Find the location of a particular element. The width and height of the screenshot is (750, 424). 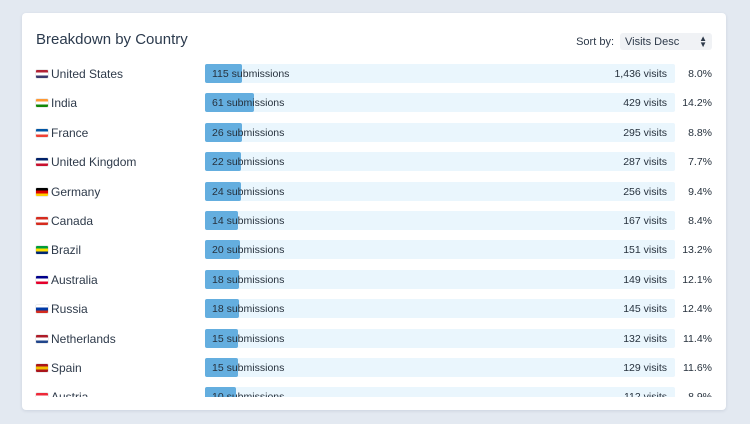

country-row: Canada 14 submissions 167 visits 8.4% is located at coordinates (374, 220).